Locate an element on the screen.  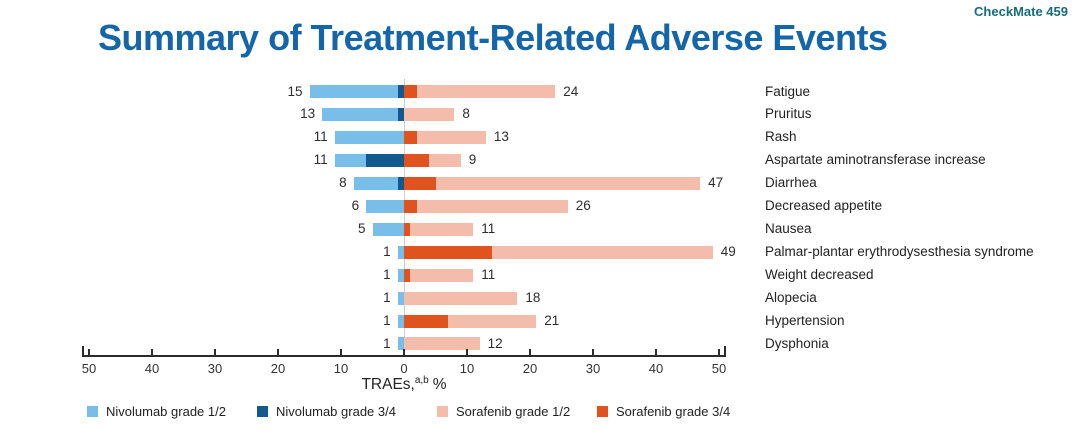
legend-label: Nivolumab grade 3/4 is located at coordinates (336, 411).